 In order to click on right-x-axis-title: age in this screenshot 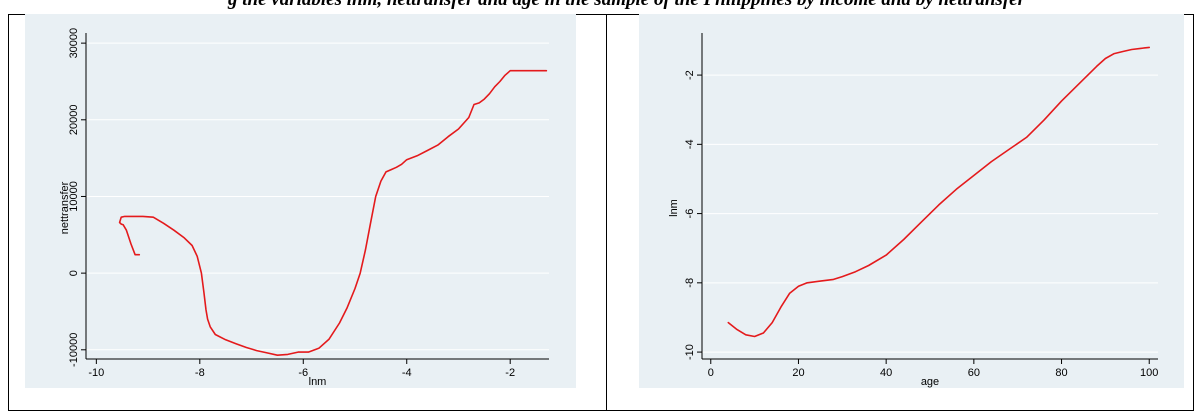, I will do `click(930, 382)`.